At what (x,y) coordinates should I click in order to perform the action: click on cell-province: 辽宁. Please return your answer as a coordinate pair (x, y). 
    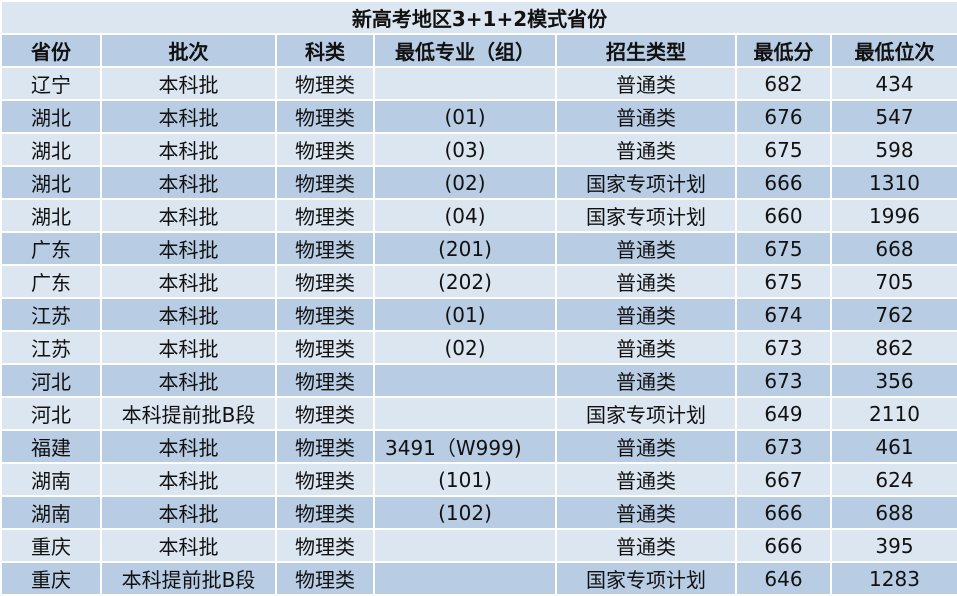
    Looking at the image, I should click on (51, 83).